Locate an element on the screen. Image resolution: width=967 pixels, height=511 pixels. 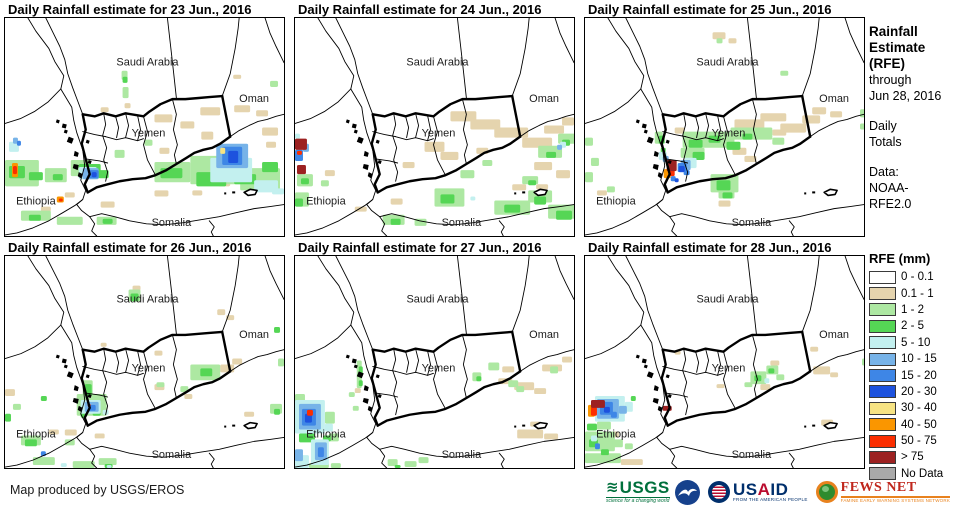
fewsnet-logo-text: FEWS NET is located at coordinates (895, 489).